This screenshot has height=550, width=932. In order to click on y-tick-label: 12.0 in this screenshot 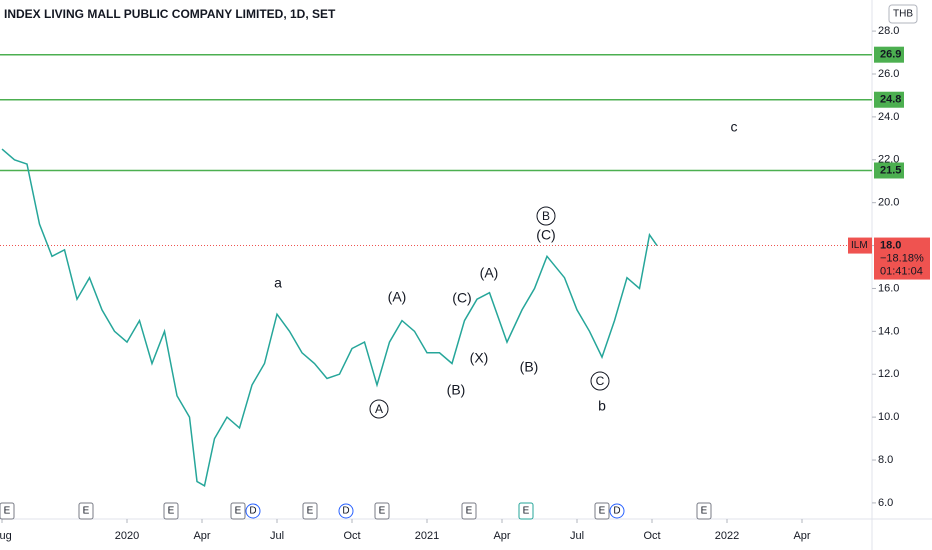, I will do `click(888, 374)`.